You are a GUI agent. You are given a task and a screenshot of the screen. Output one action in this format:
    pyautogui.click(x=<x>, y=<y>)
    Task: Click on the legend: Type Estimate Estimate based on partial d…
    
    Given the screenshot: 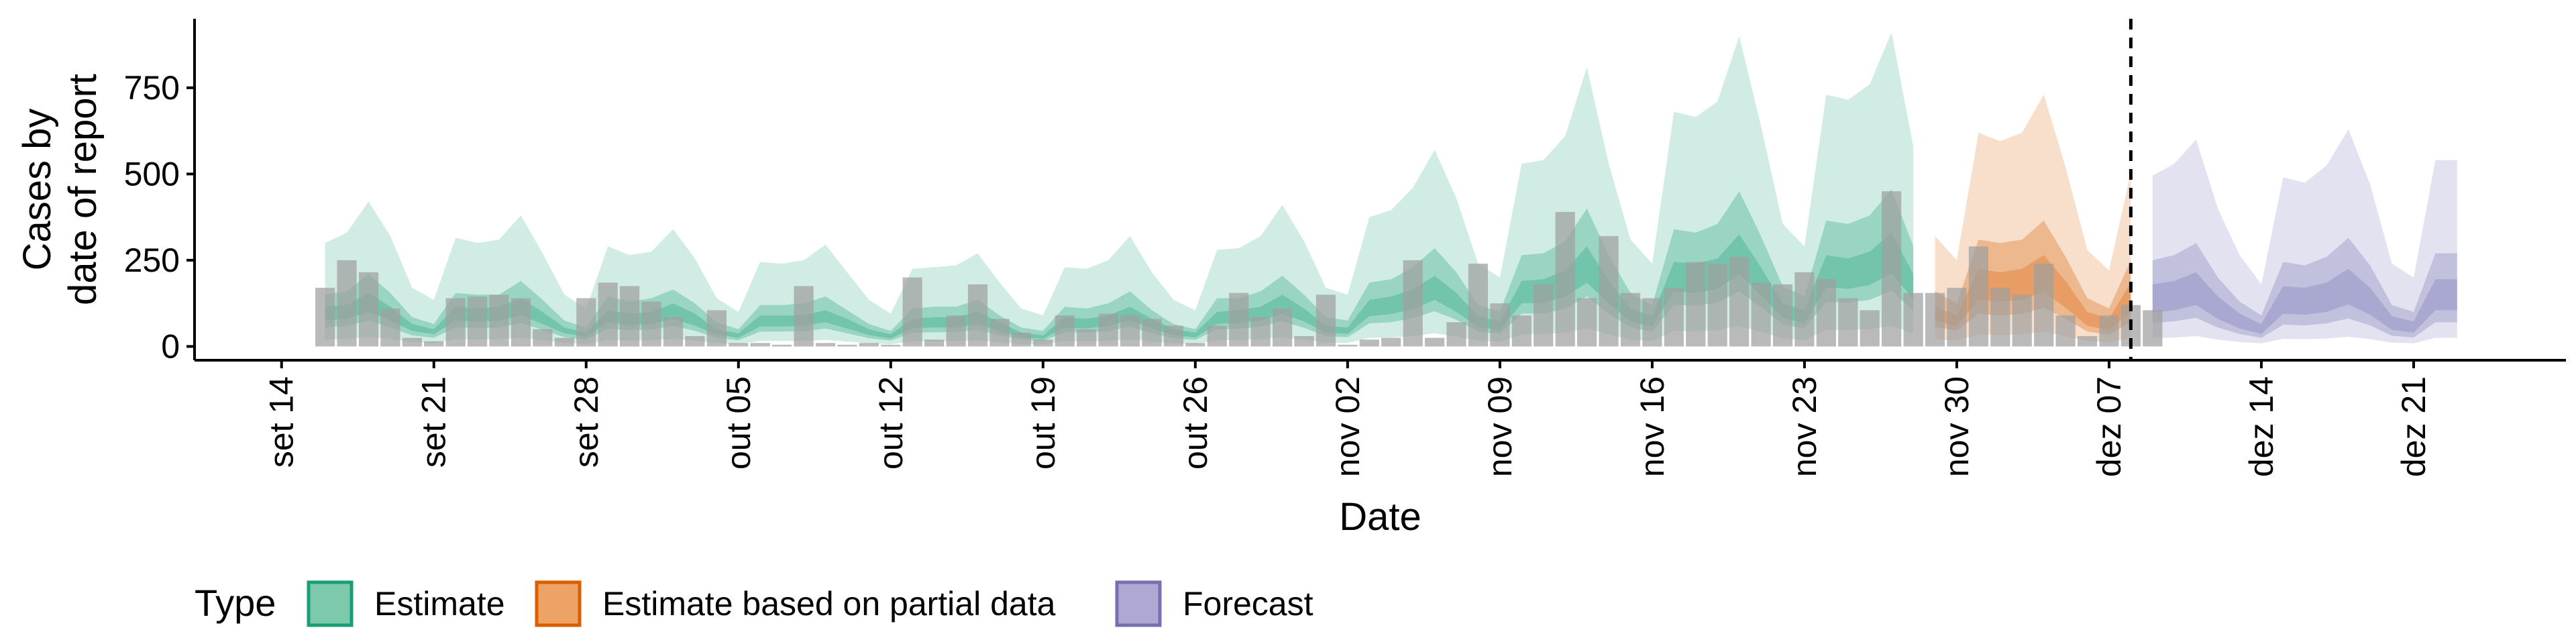 What is the action you would take?
    pyautogui.click(x=754, y=603)
    